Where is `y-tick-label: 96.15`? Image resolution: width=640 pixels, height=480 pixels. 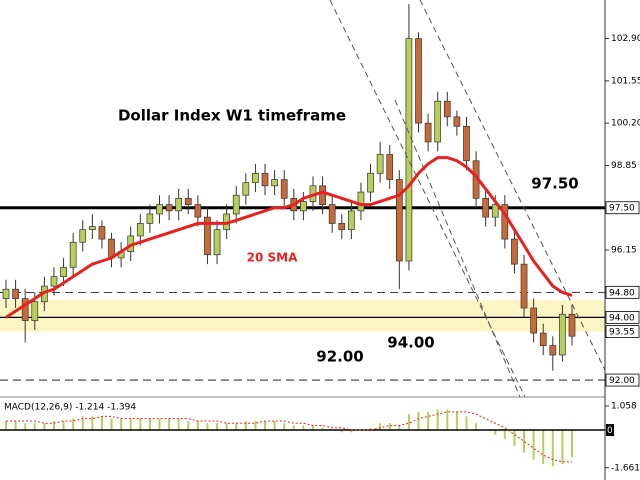
y-tick-label: 96.15 is located at coordinates (624, 251).